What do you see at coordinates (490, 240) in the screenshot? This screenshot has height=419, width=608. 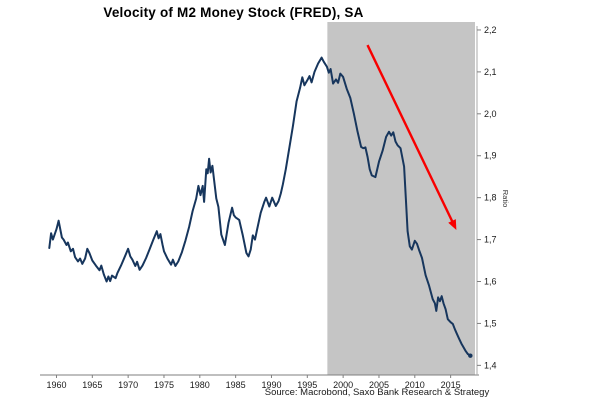 I see `y-tick-label: 1,7` at bounding box center [490, 240].